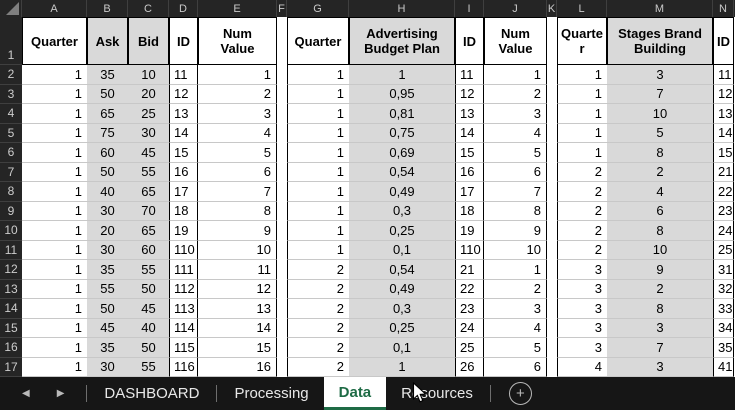  I want to click on cell-I9: 18, so click(469, 211).